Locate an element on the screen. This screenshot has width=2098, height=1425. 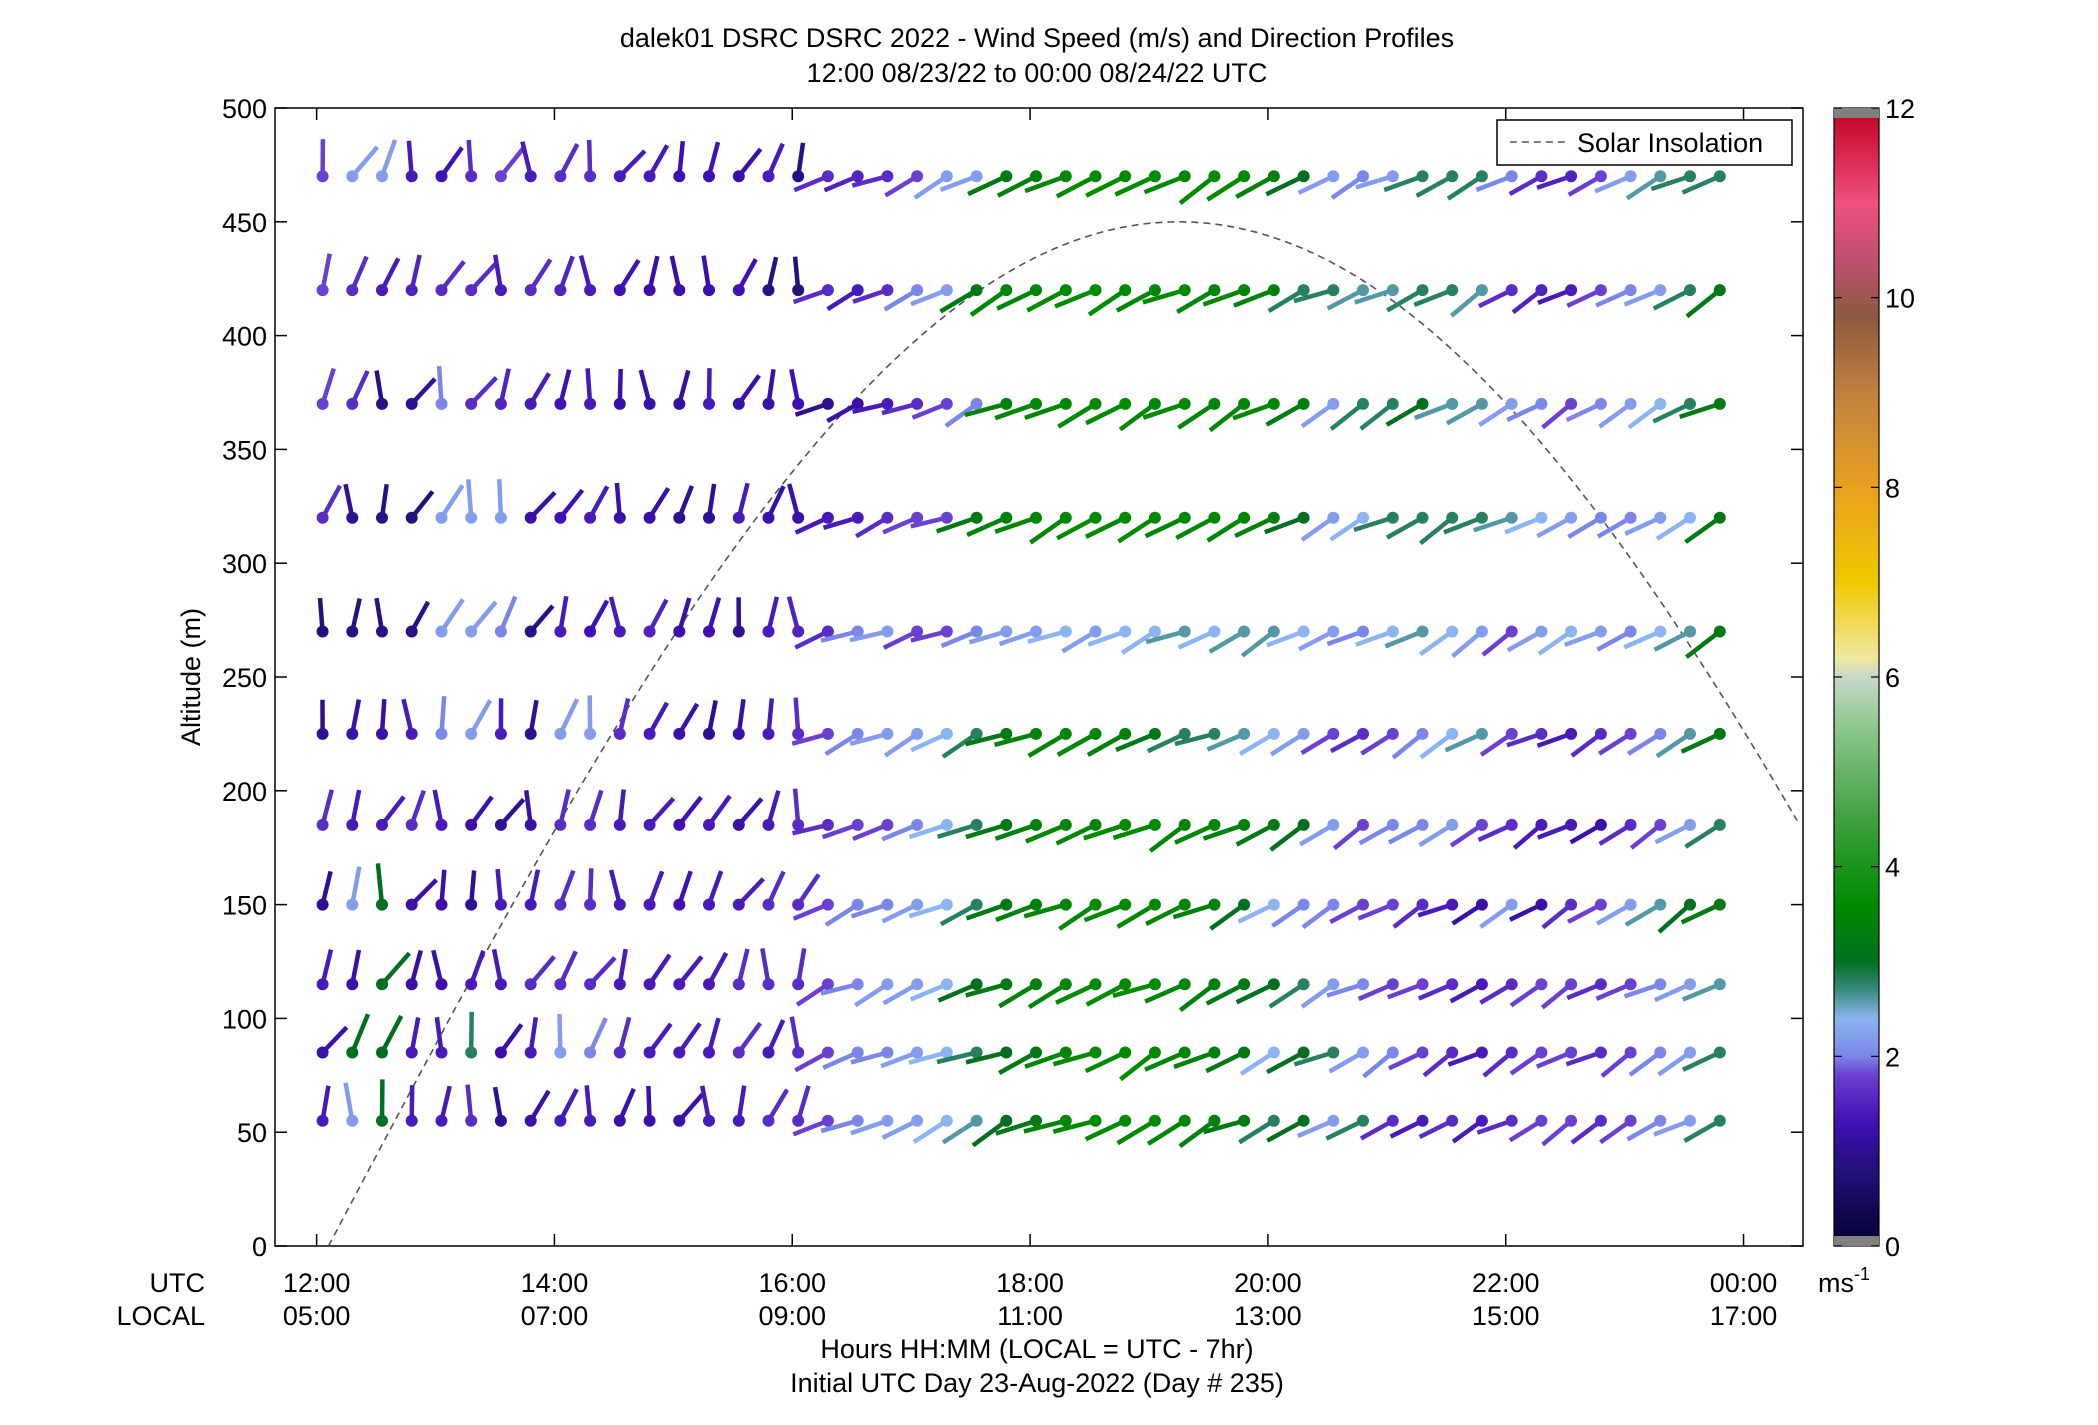
colorbar-low-cap is located at coordinates (1856, 1241).